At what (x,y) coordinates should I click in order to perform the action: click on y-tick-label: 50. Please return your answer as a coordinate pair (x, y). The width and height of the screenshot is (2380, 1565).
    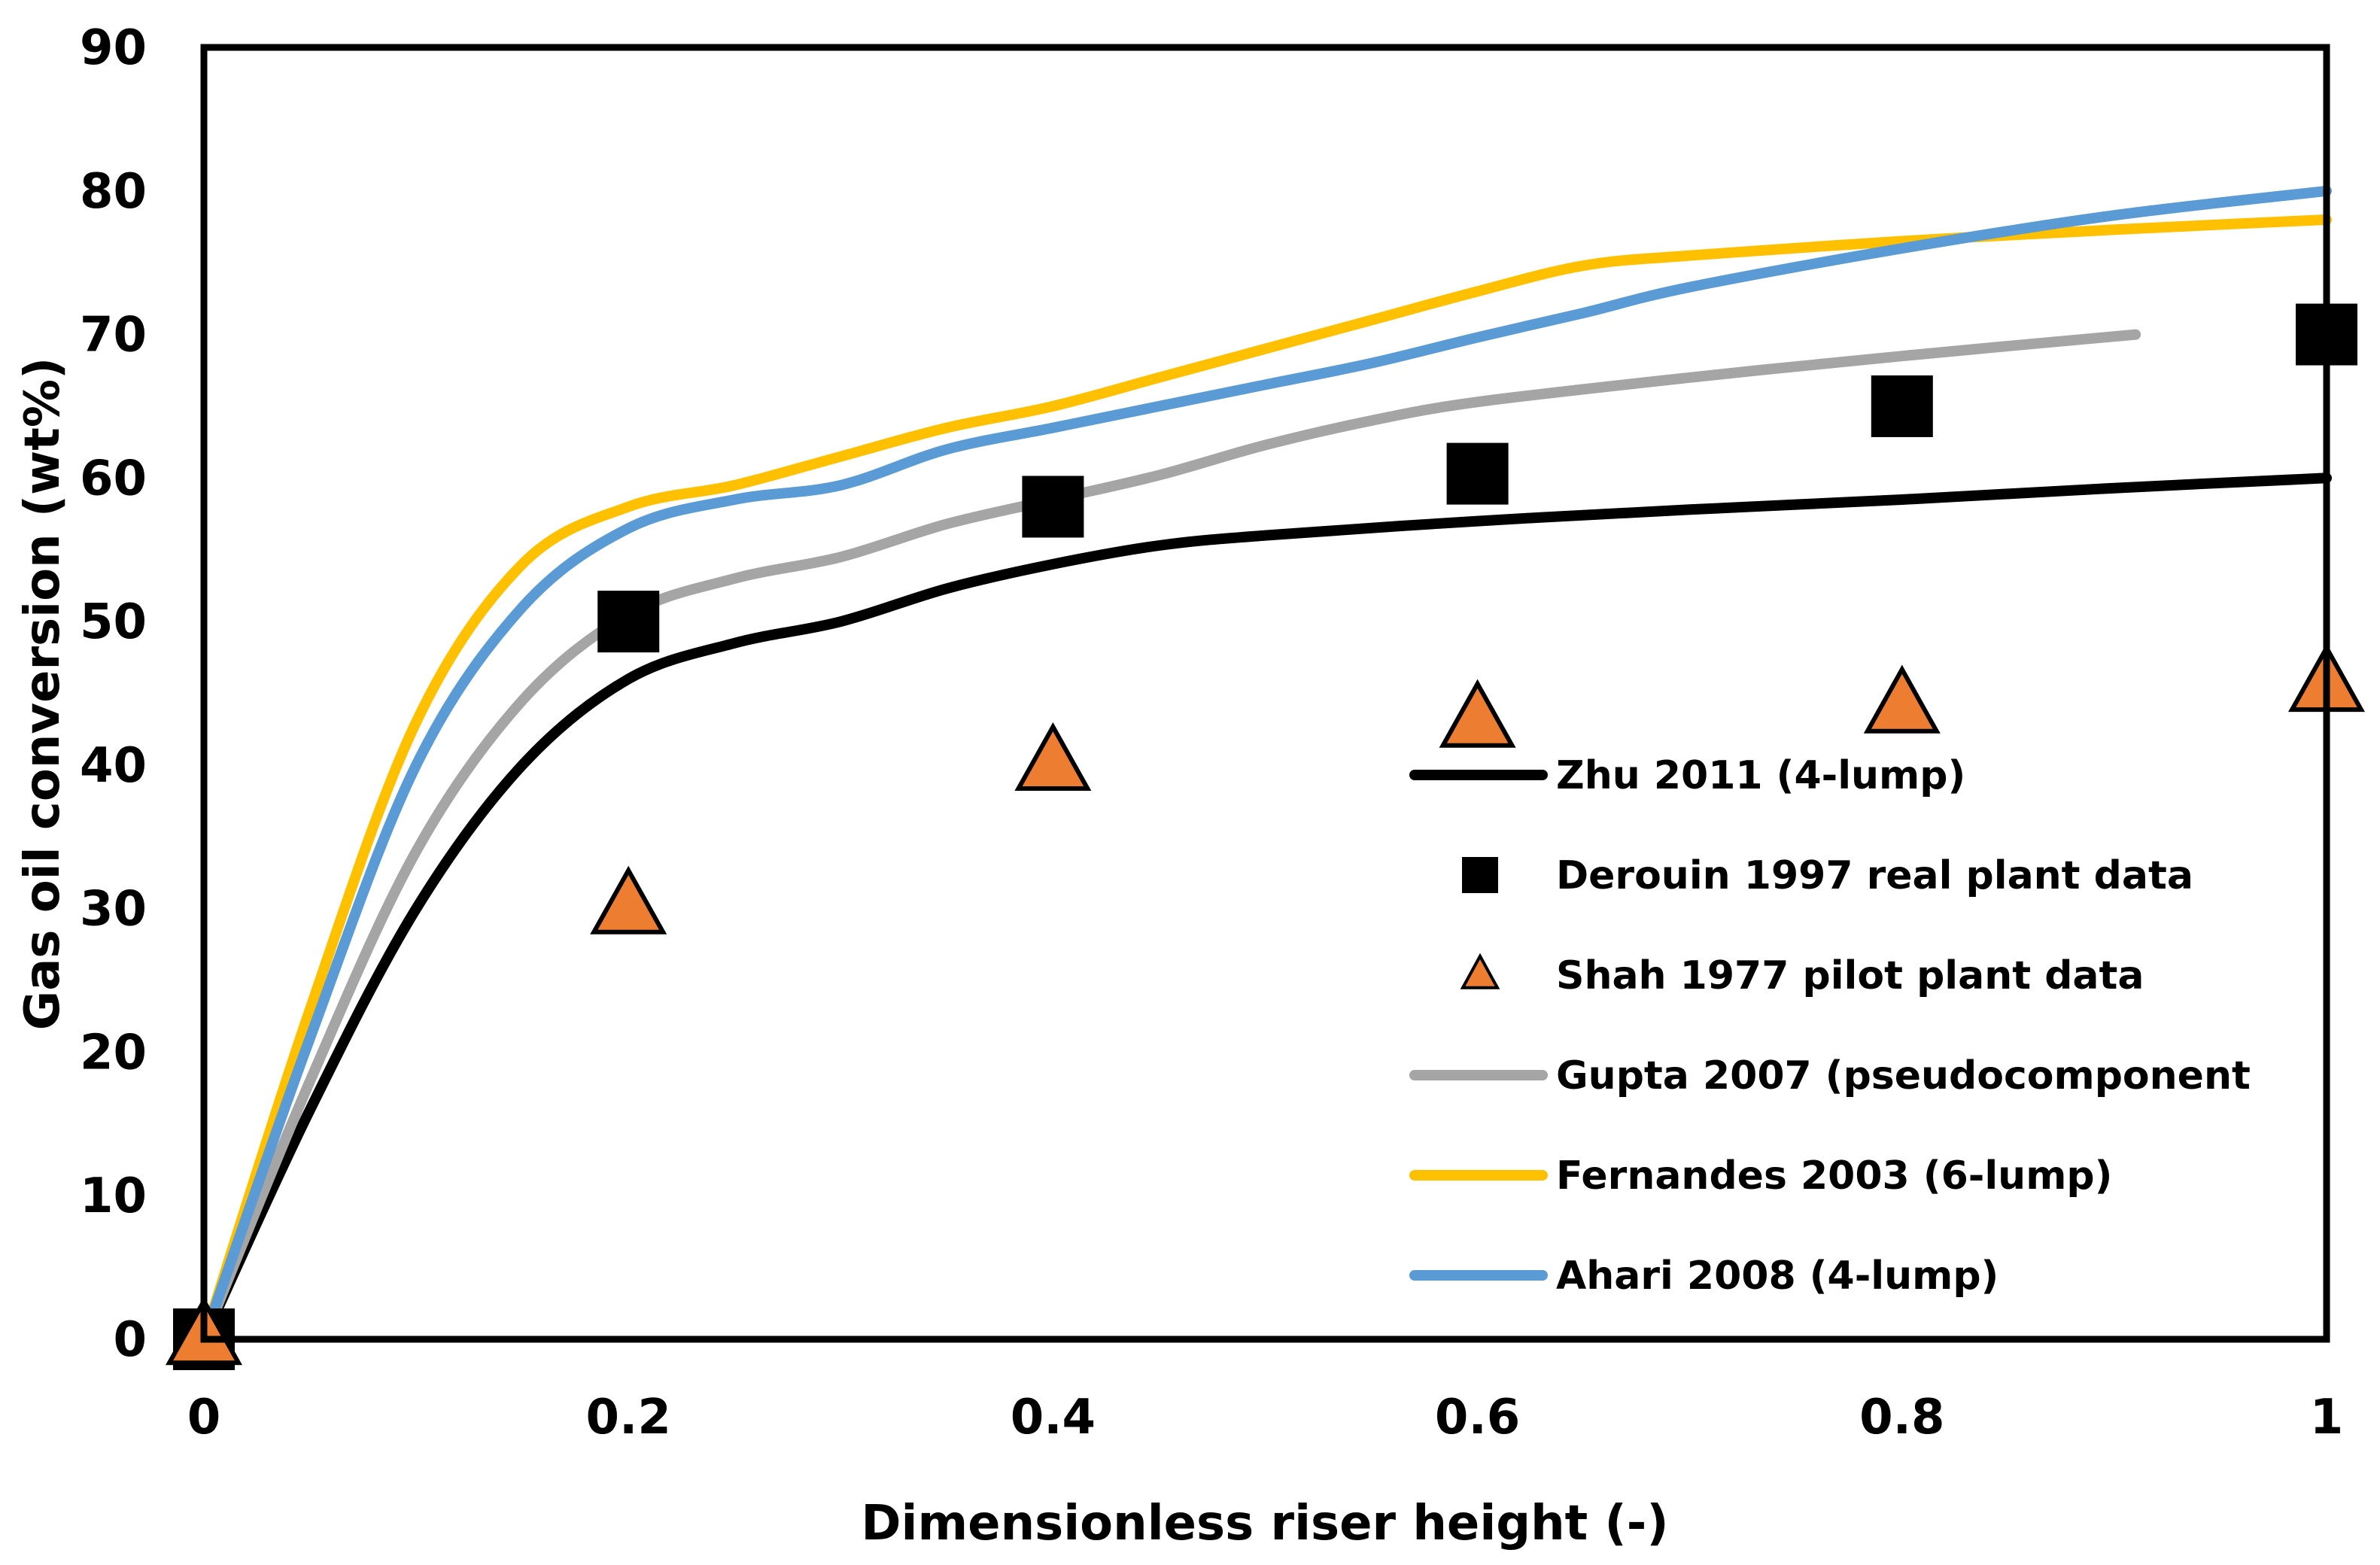
    Looking at the image, I should click on (113, 622).